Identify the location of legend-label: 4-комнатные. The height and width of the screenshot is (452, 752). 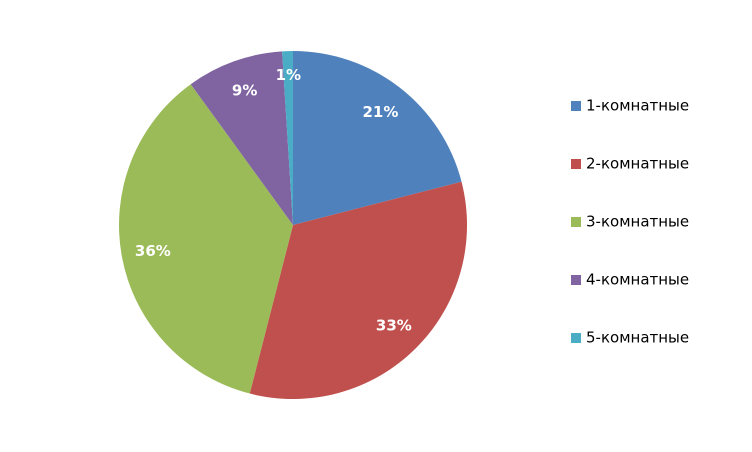
(637, 280).